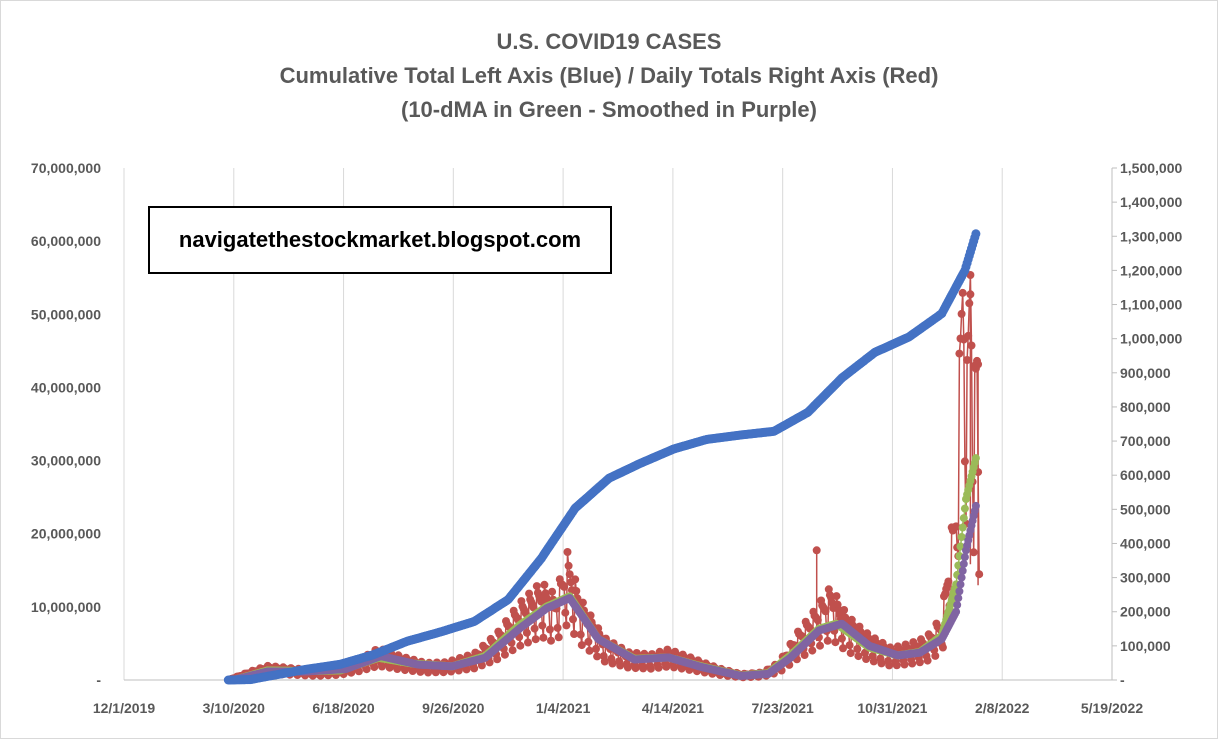 This screenshot has width=1218, height=739. What do you see at coordinates (98, 680) in the screenshot?
I see `left-y-tick-label: -` at bounding box center [98, 680].